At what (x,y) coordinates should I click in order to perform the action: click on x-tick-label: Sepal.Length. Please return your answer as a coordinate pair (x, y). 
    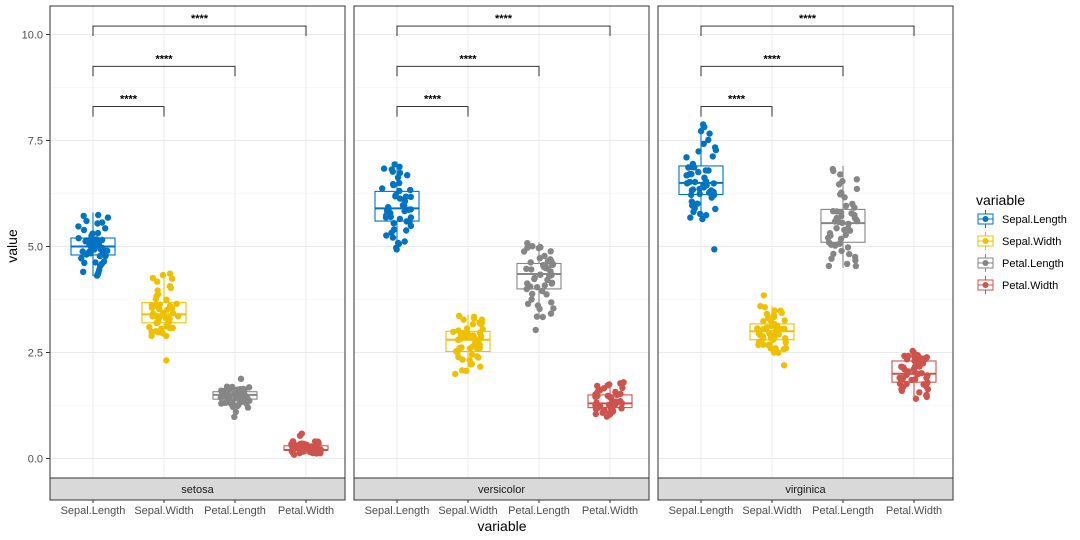
    Looking at the image, I should click on (93, 511).